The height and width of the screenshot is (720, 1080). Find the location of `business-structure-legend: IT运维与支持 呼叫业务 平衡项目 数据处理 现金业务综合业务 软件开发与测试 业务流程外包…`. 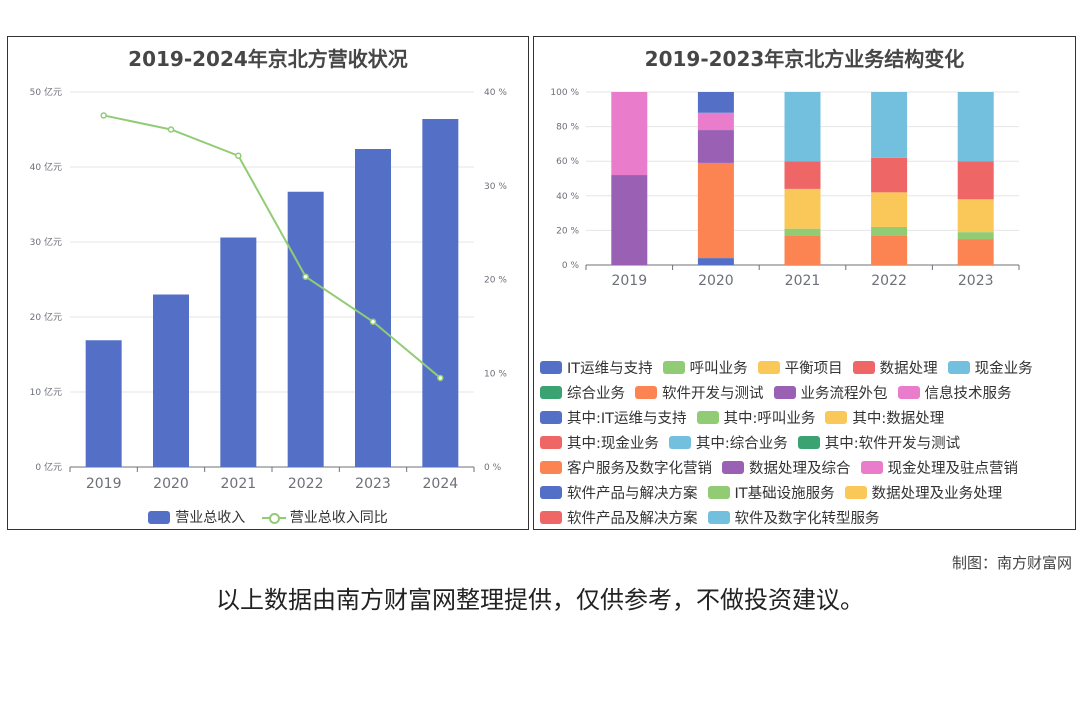

business-structure-legend: IT运维与支持 呼叫业务 平衡项目 数据处理 现金业务综合业务 软件开发与测试 业务流程外包… is located at coordinates (807, 442).